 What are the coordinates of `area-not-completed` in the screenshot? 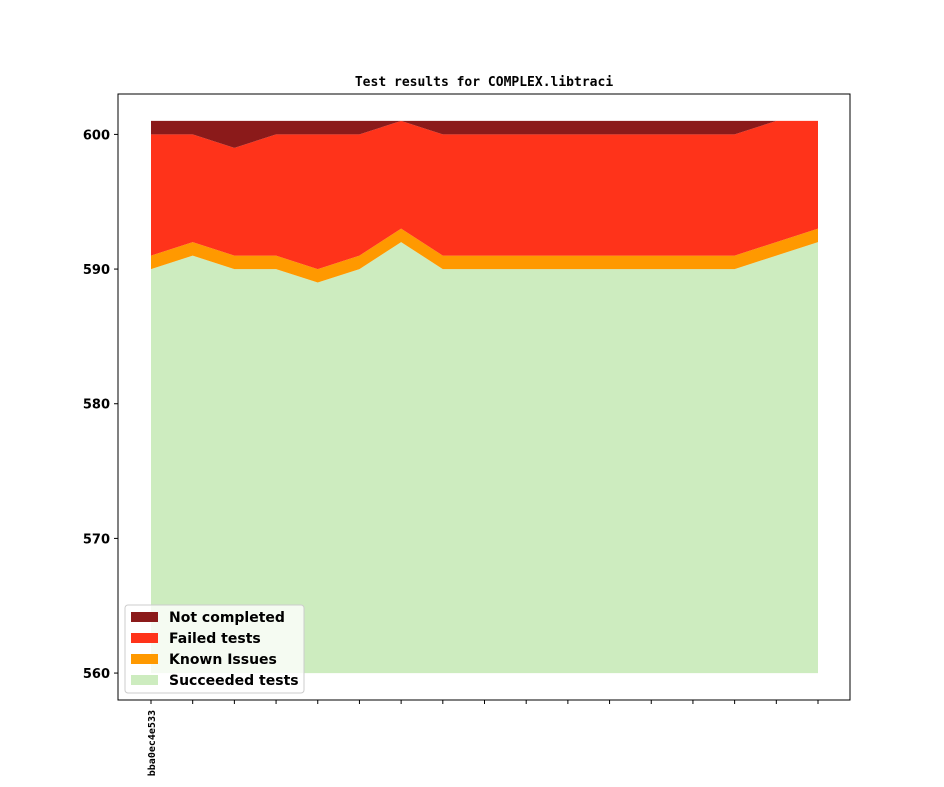 It's located at (484, 134).